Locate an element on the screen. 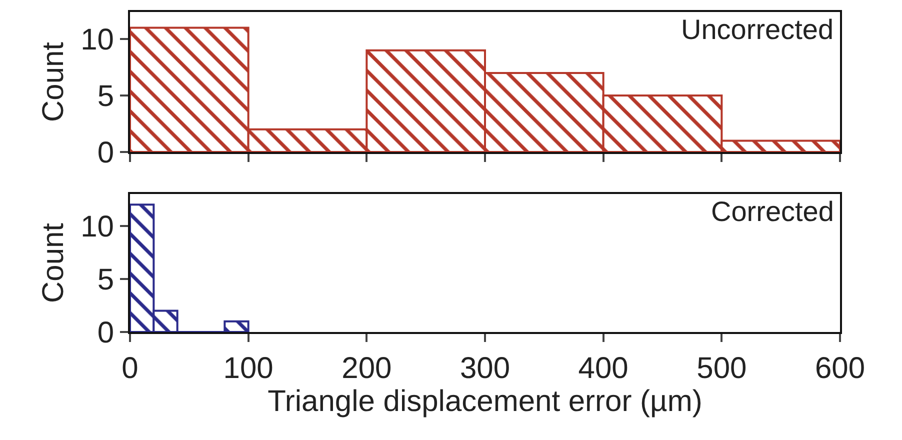 The height and width of the screenshot is (440, 902). x-tick-label: 200 is located at coordinates (367, 368).